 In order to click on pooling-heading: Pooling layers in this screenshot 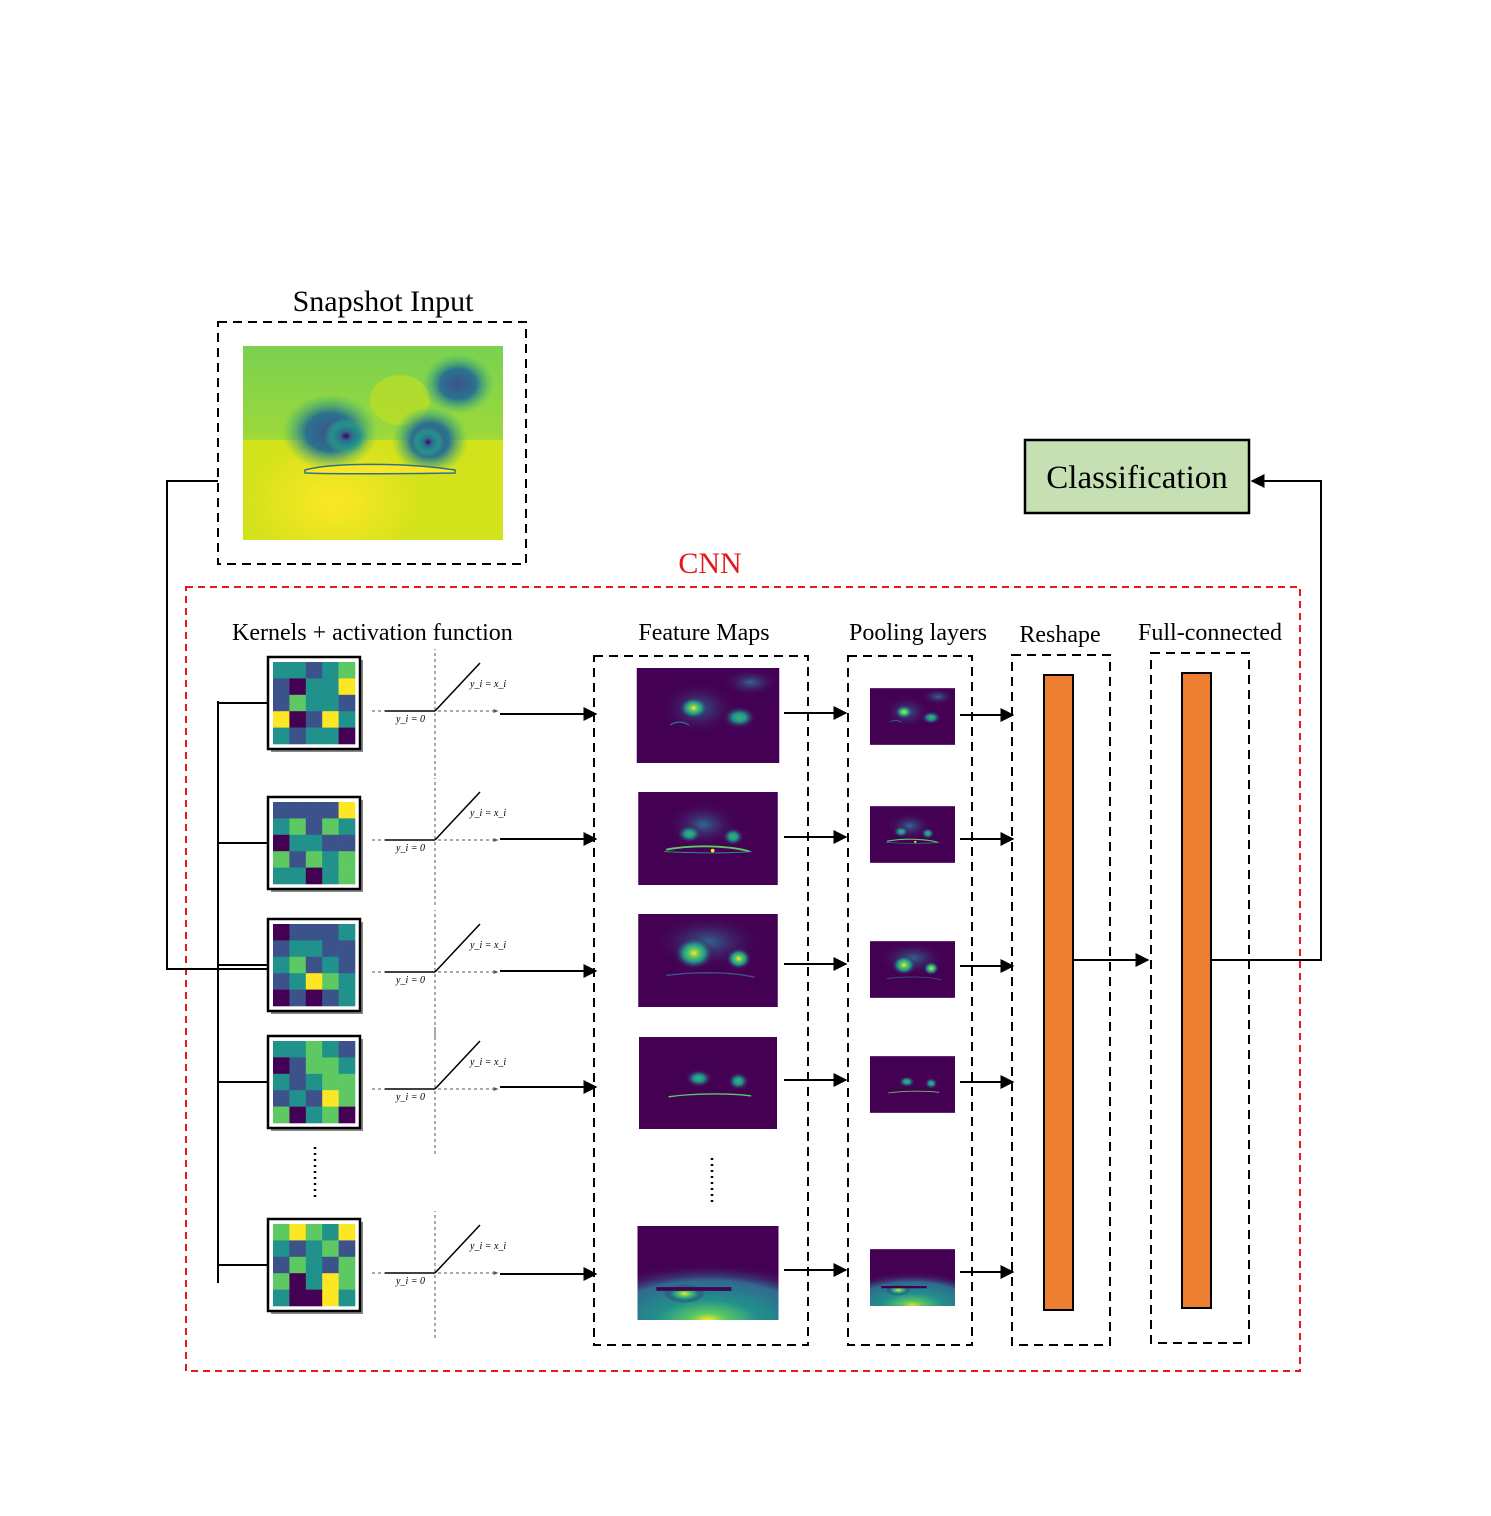, I will do `click(918, 633)`.